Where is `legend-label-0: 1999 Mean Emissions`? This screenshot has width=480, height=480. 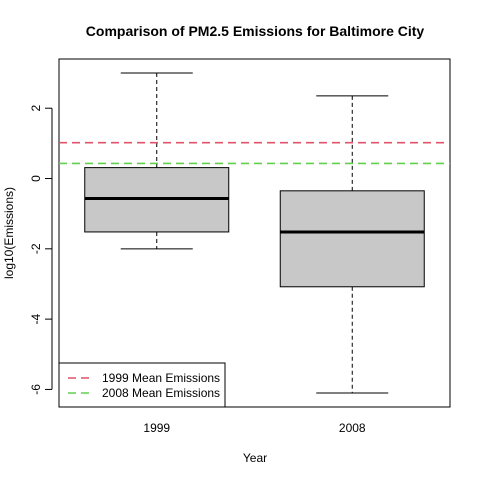 legend-label-0: 1999 Mean Emissions is located at coordinates (161, 378).